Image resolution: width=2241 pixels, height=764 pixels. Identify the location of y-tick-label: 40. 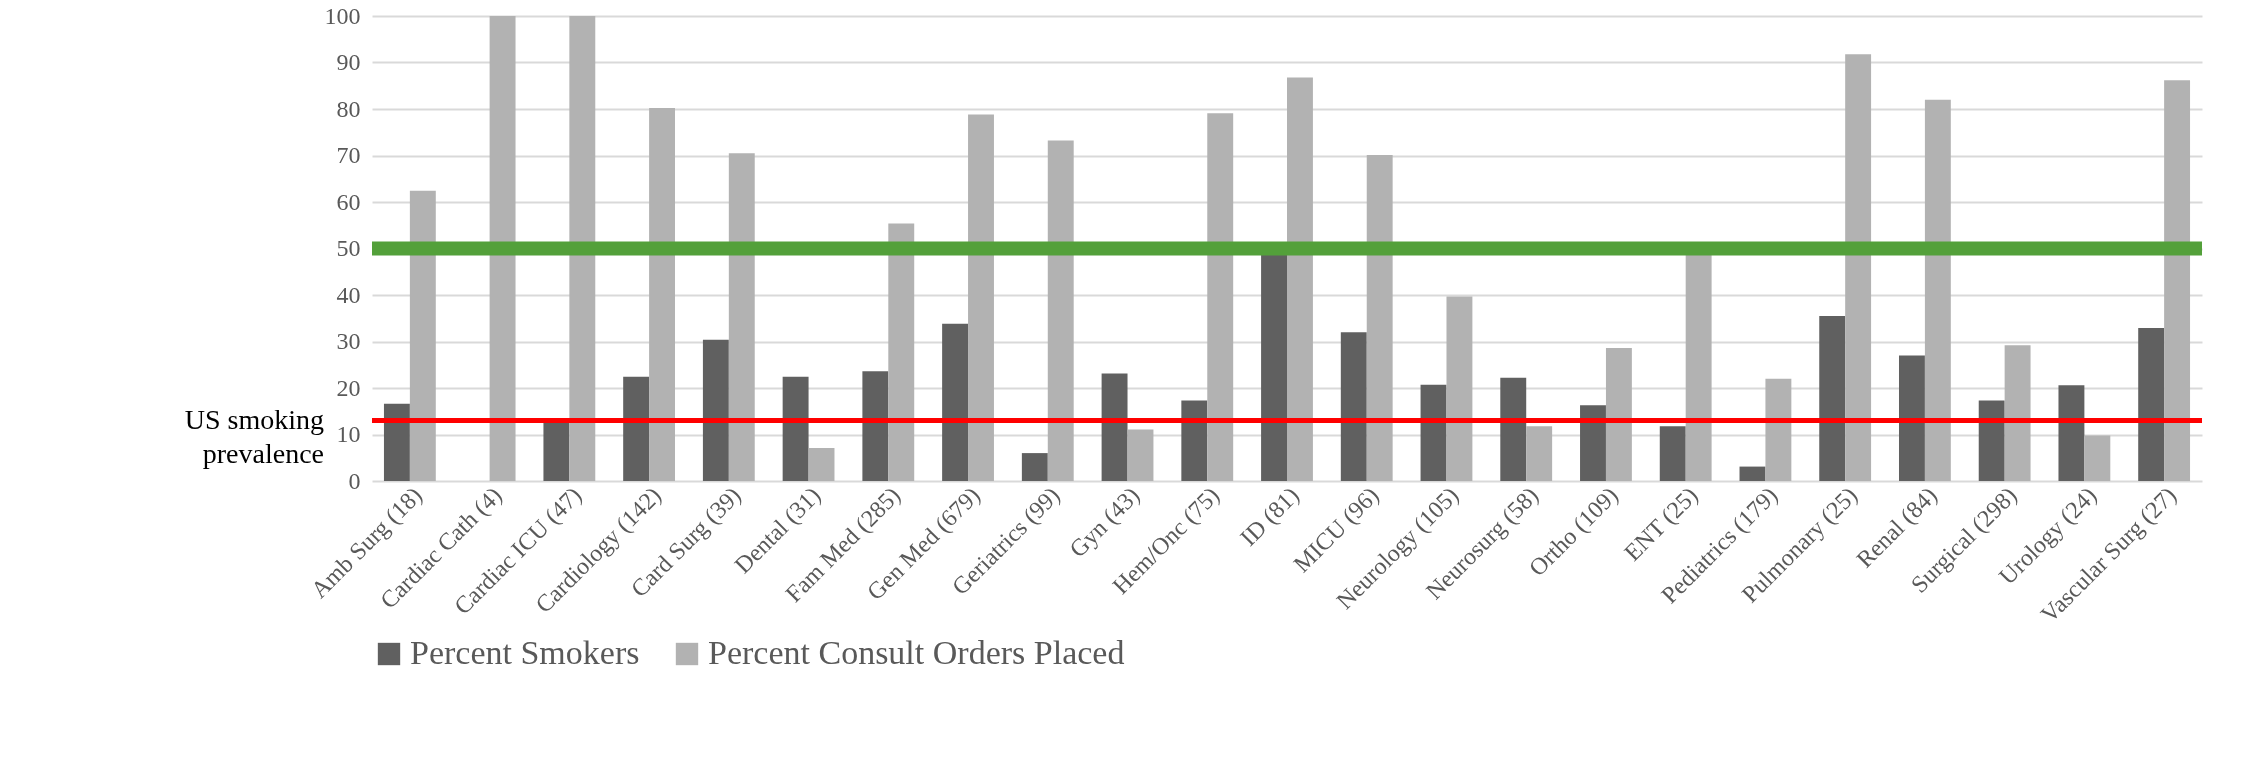
(348, 294).